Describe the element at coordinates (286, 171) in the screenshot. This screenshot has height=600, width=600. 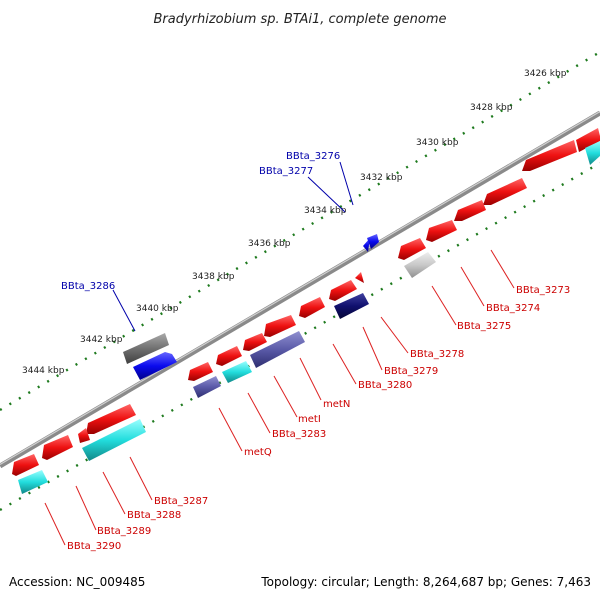
I see `label-bbta-3277: BBta_3277` at that location.